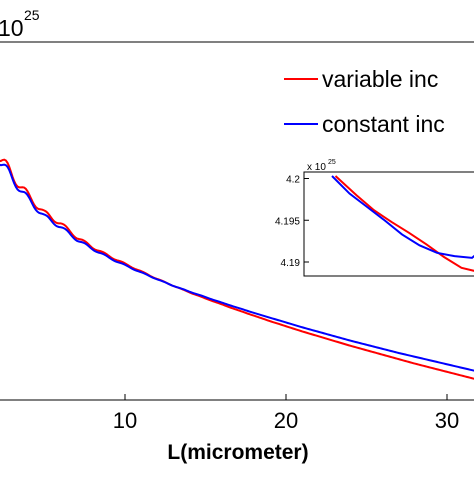 The height and width of the screenshot is (479, 474). I want to click on y-exponent-base: 10, so click(12, 28).